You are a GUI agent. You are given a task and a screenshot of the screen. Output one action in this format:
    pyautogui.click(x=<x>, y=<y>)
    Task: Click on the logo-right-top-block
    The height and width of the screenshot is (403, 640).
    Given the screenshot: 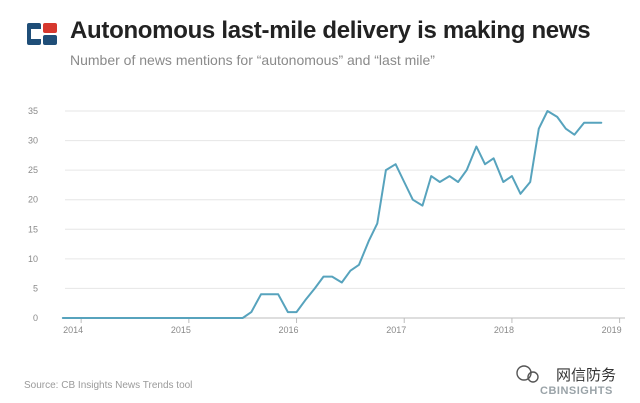 What is the action you would take?
    pyautogui.click(x=50, y=28)
    